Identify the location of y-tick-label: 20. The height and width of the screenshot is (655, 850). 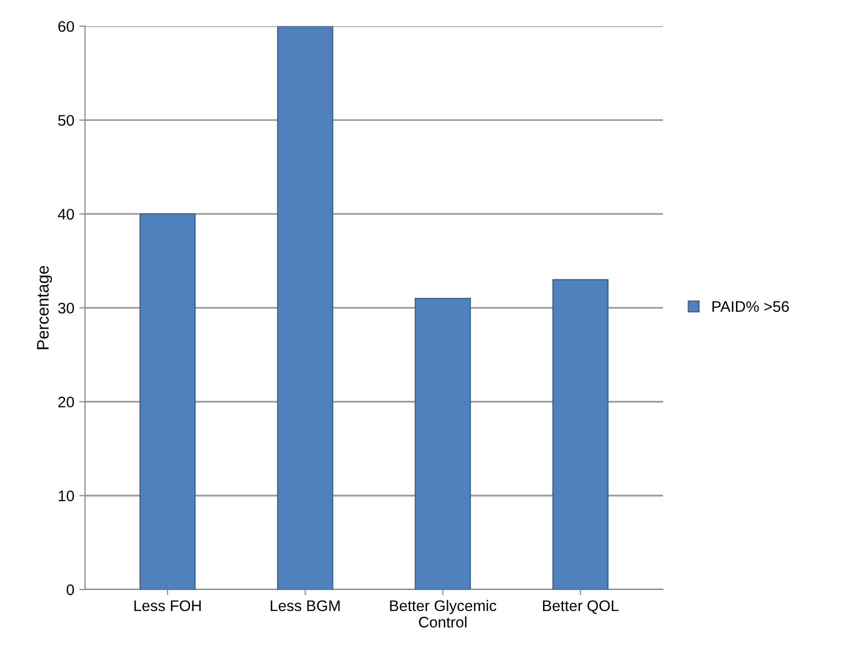
(66, 402).